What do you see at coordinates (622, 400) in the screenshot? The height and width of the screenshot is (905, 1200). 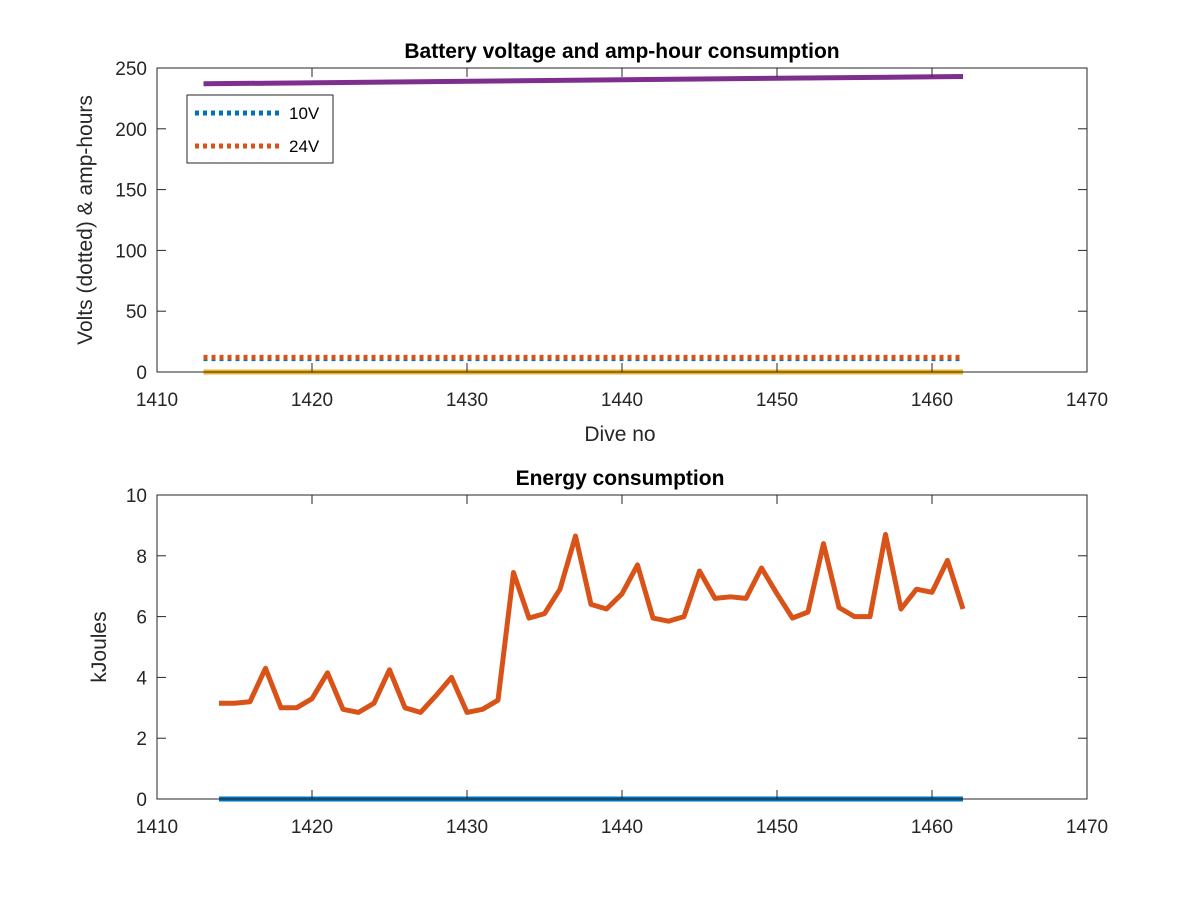 I see `voltage-x-tick-label: 1440` at bounding box center [622, 400].